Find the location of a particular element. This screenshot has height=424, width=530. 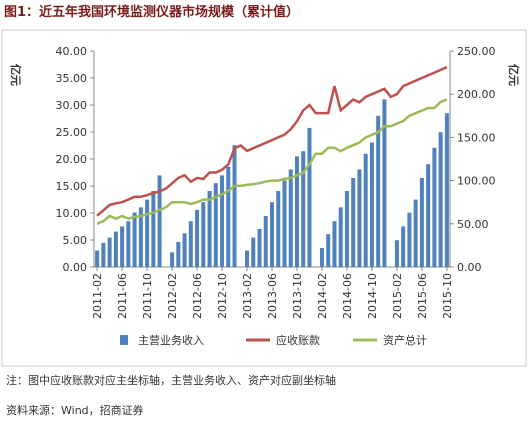

y-tick-label: 25.00 is located at coordinates (72, 132).